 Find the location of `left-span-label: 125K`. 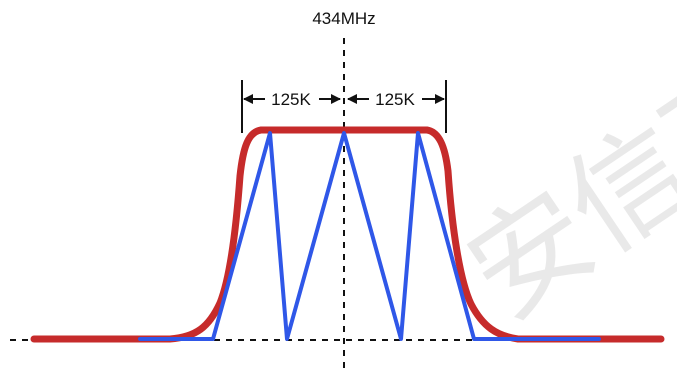

left-span-label: 125K is located at coordinates (291, 99).